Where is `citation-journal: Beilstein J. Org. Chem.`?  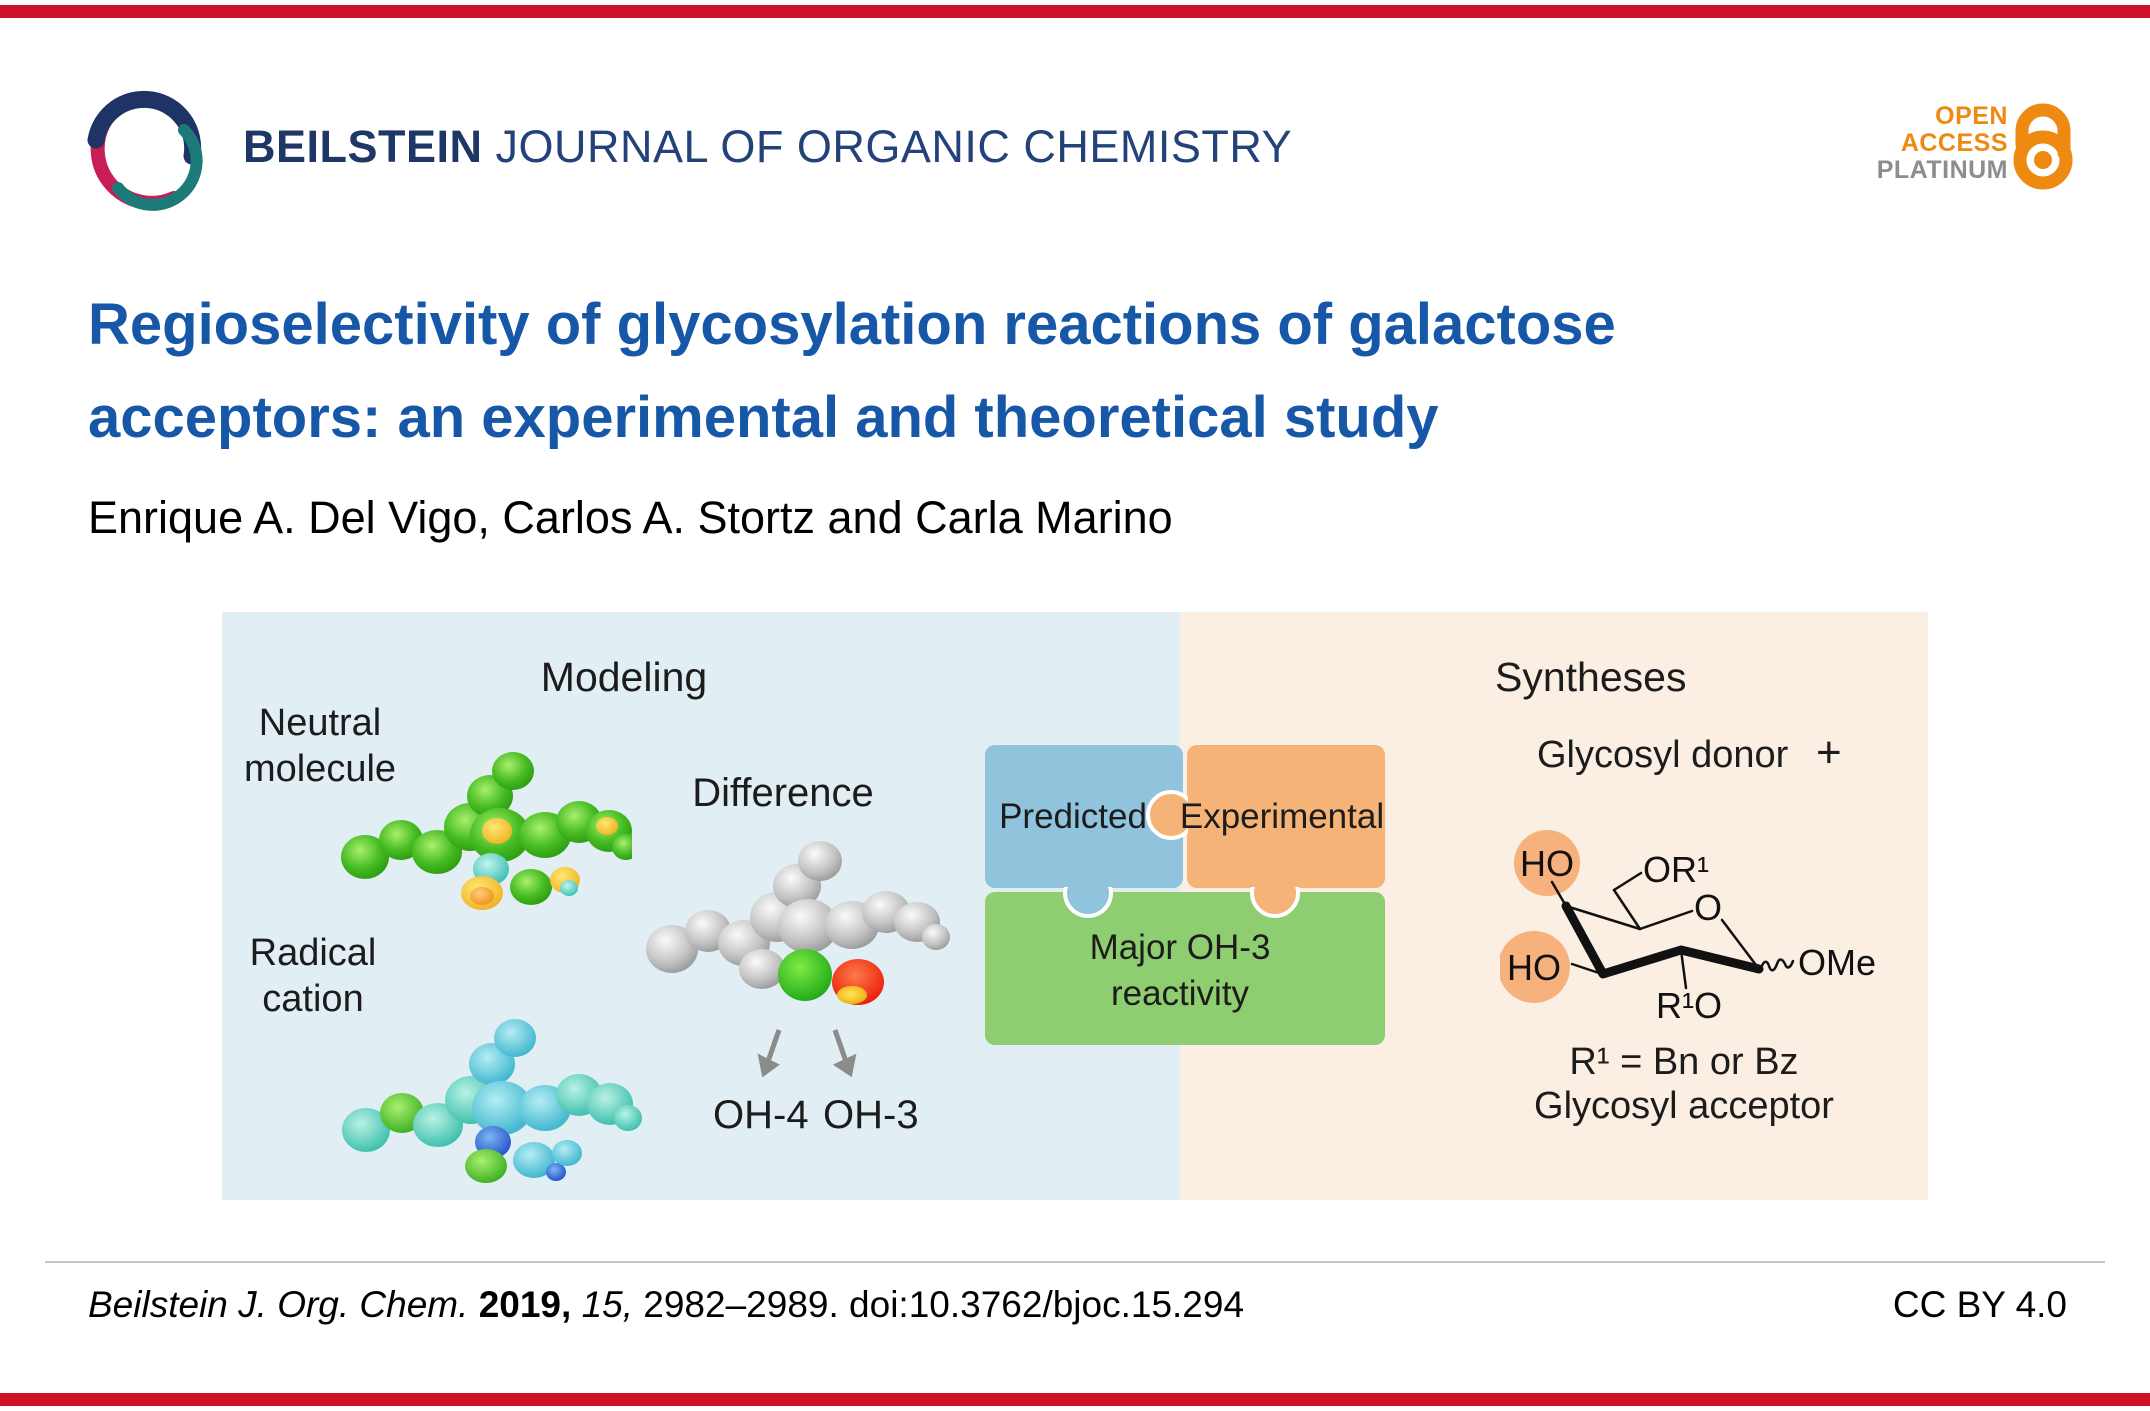 citation-journal: Beilstein J. Org. Chem. is located at coordinates (278, 1304).